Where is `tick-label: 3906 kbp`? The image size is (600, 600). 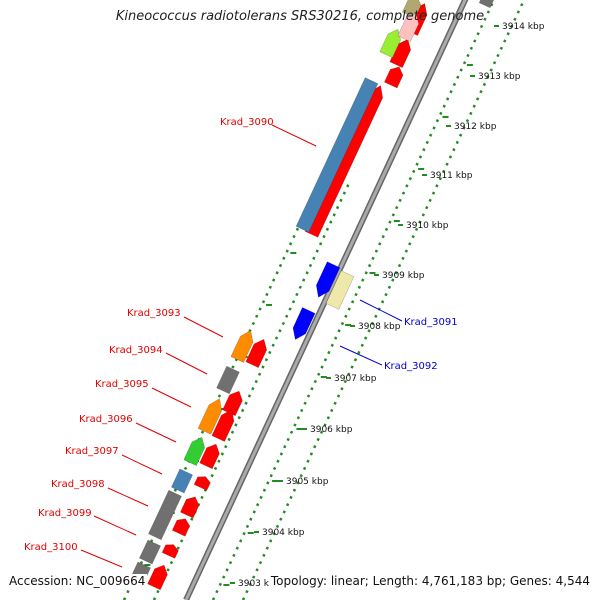
tick-label: 3906 kbp is located at coordinates (331, 430).